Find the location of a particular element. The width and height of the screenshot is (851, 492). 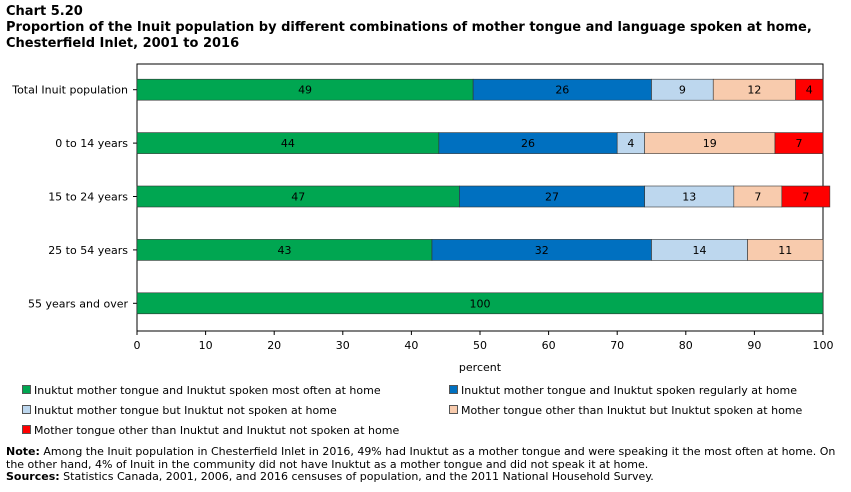

data-label: 100 is located at coordinates (480, 303).